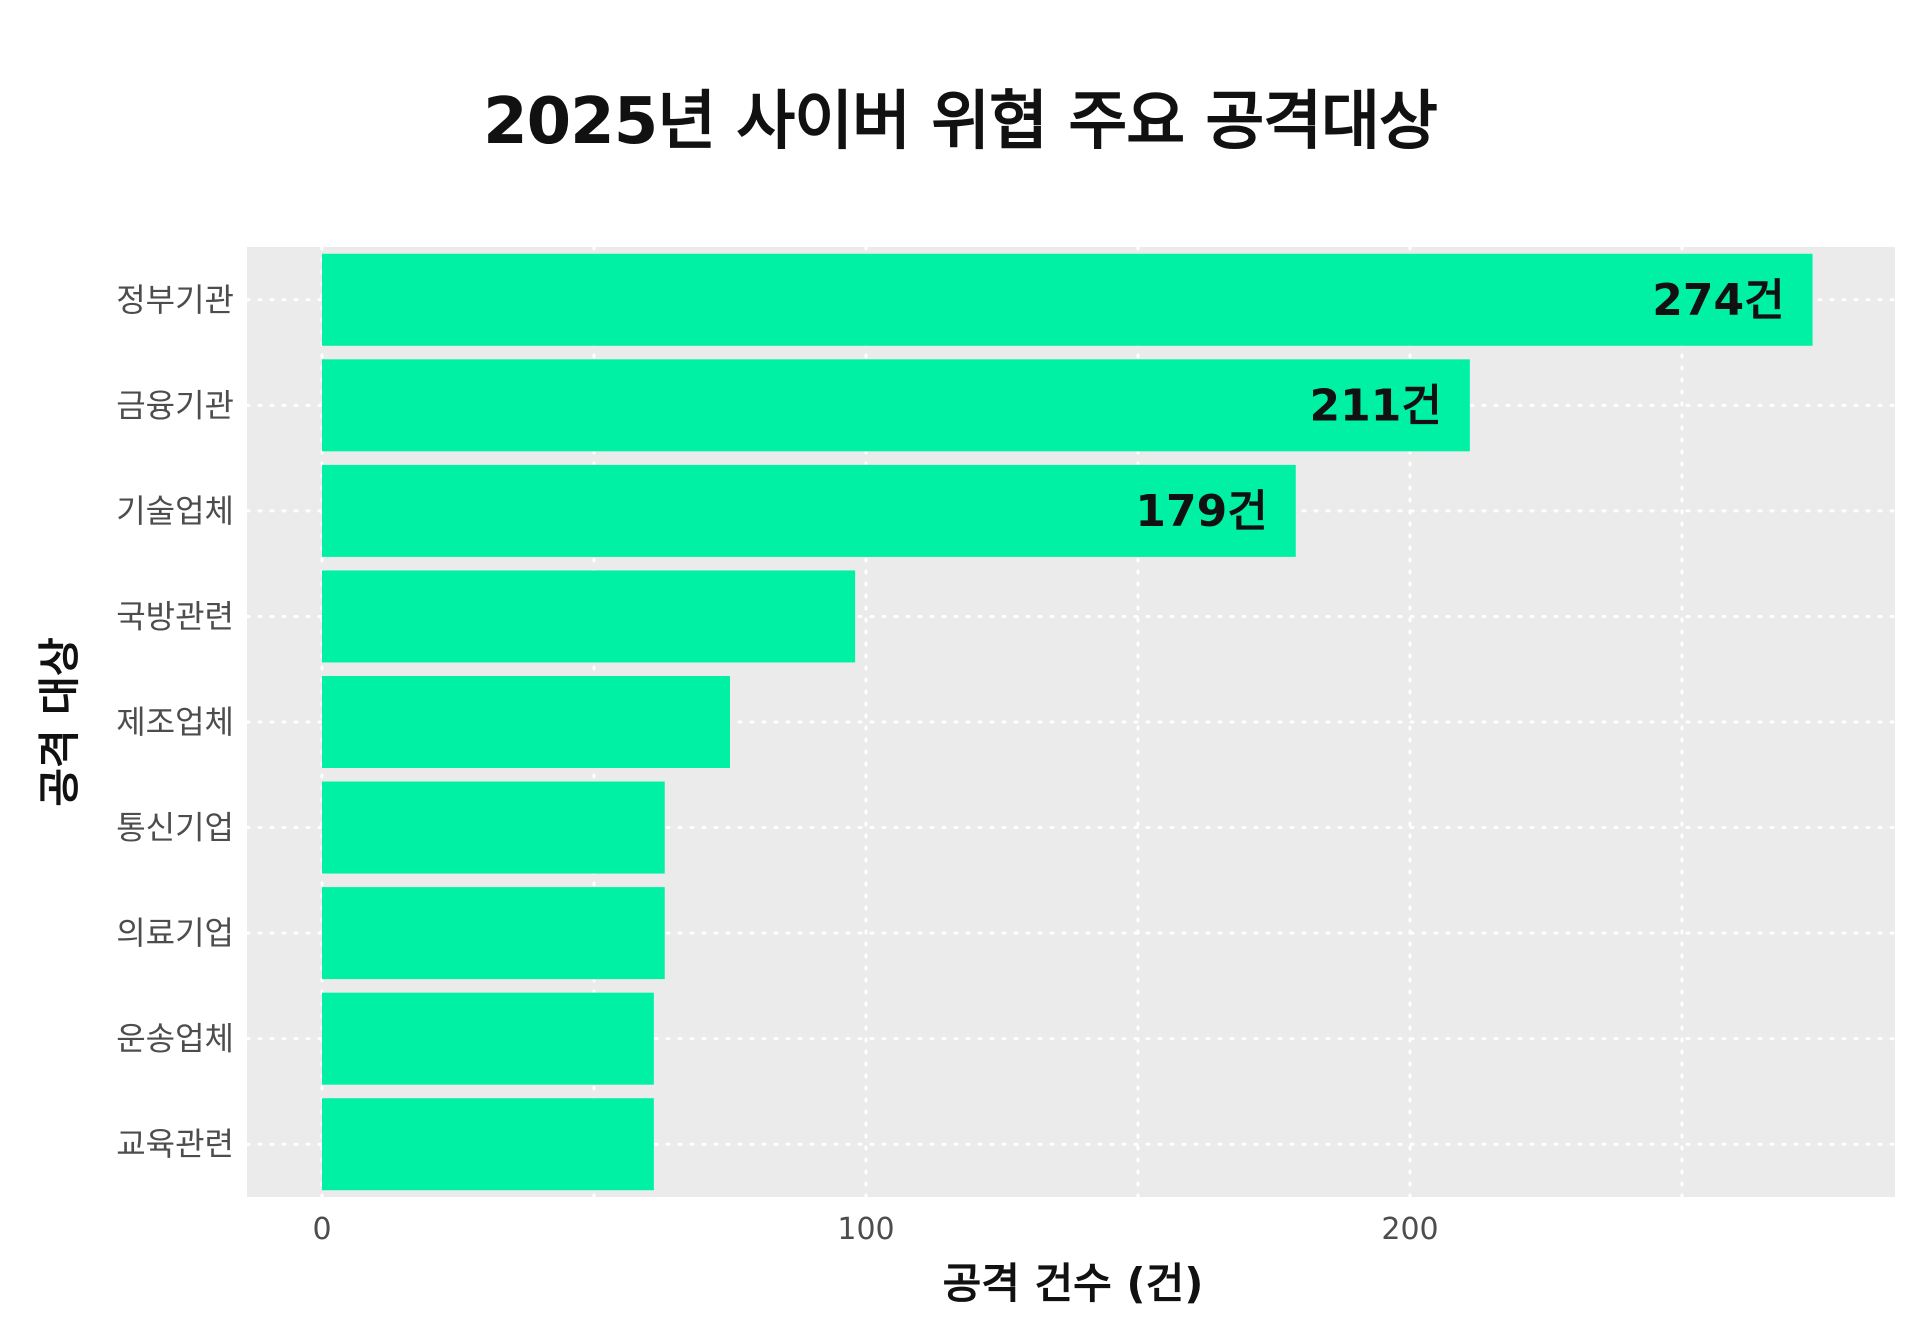  Describe the element at coordinates (175, 300) in the screenshot. I see `category-label: 정부기관` at that location.